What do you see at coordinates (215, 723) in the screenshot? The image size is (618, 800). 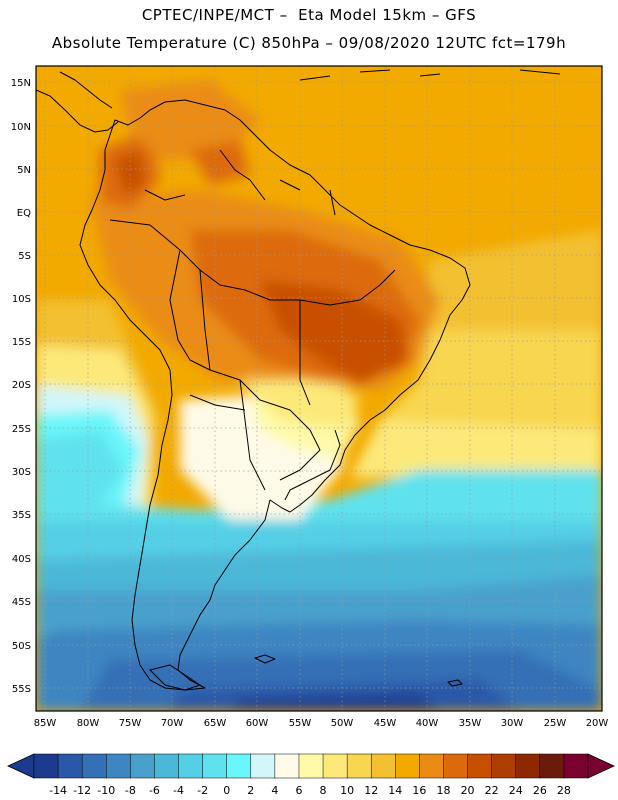 I see `lon-tick-label: 65W` at bounding box center [215, 723].